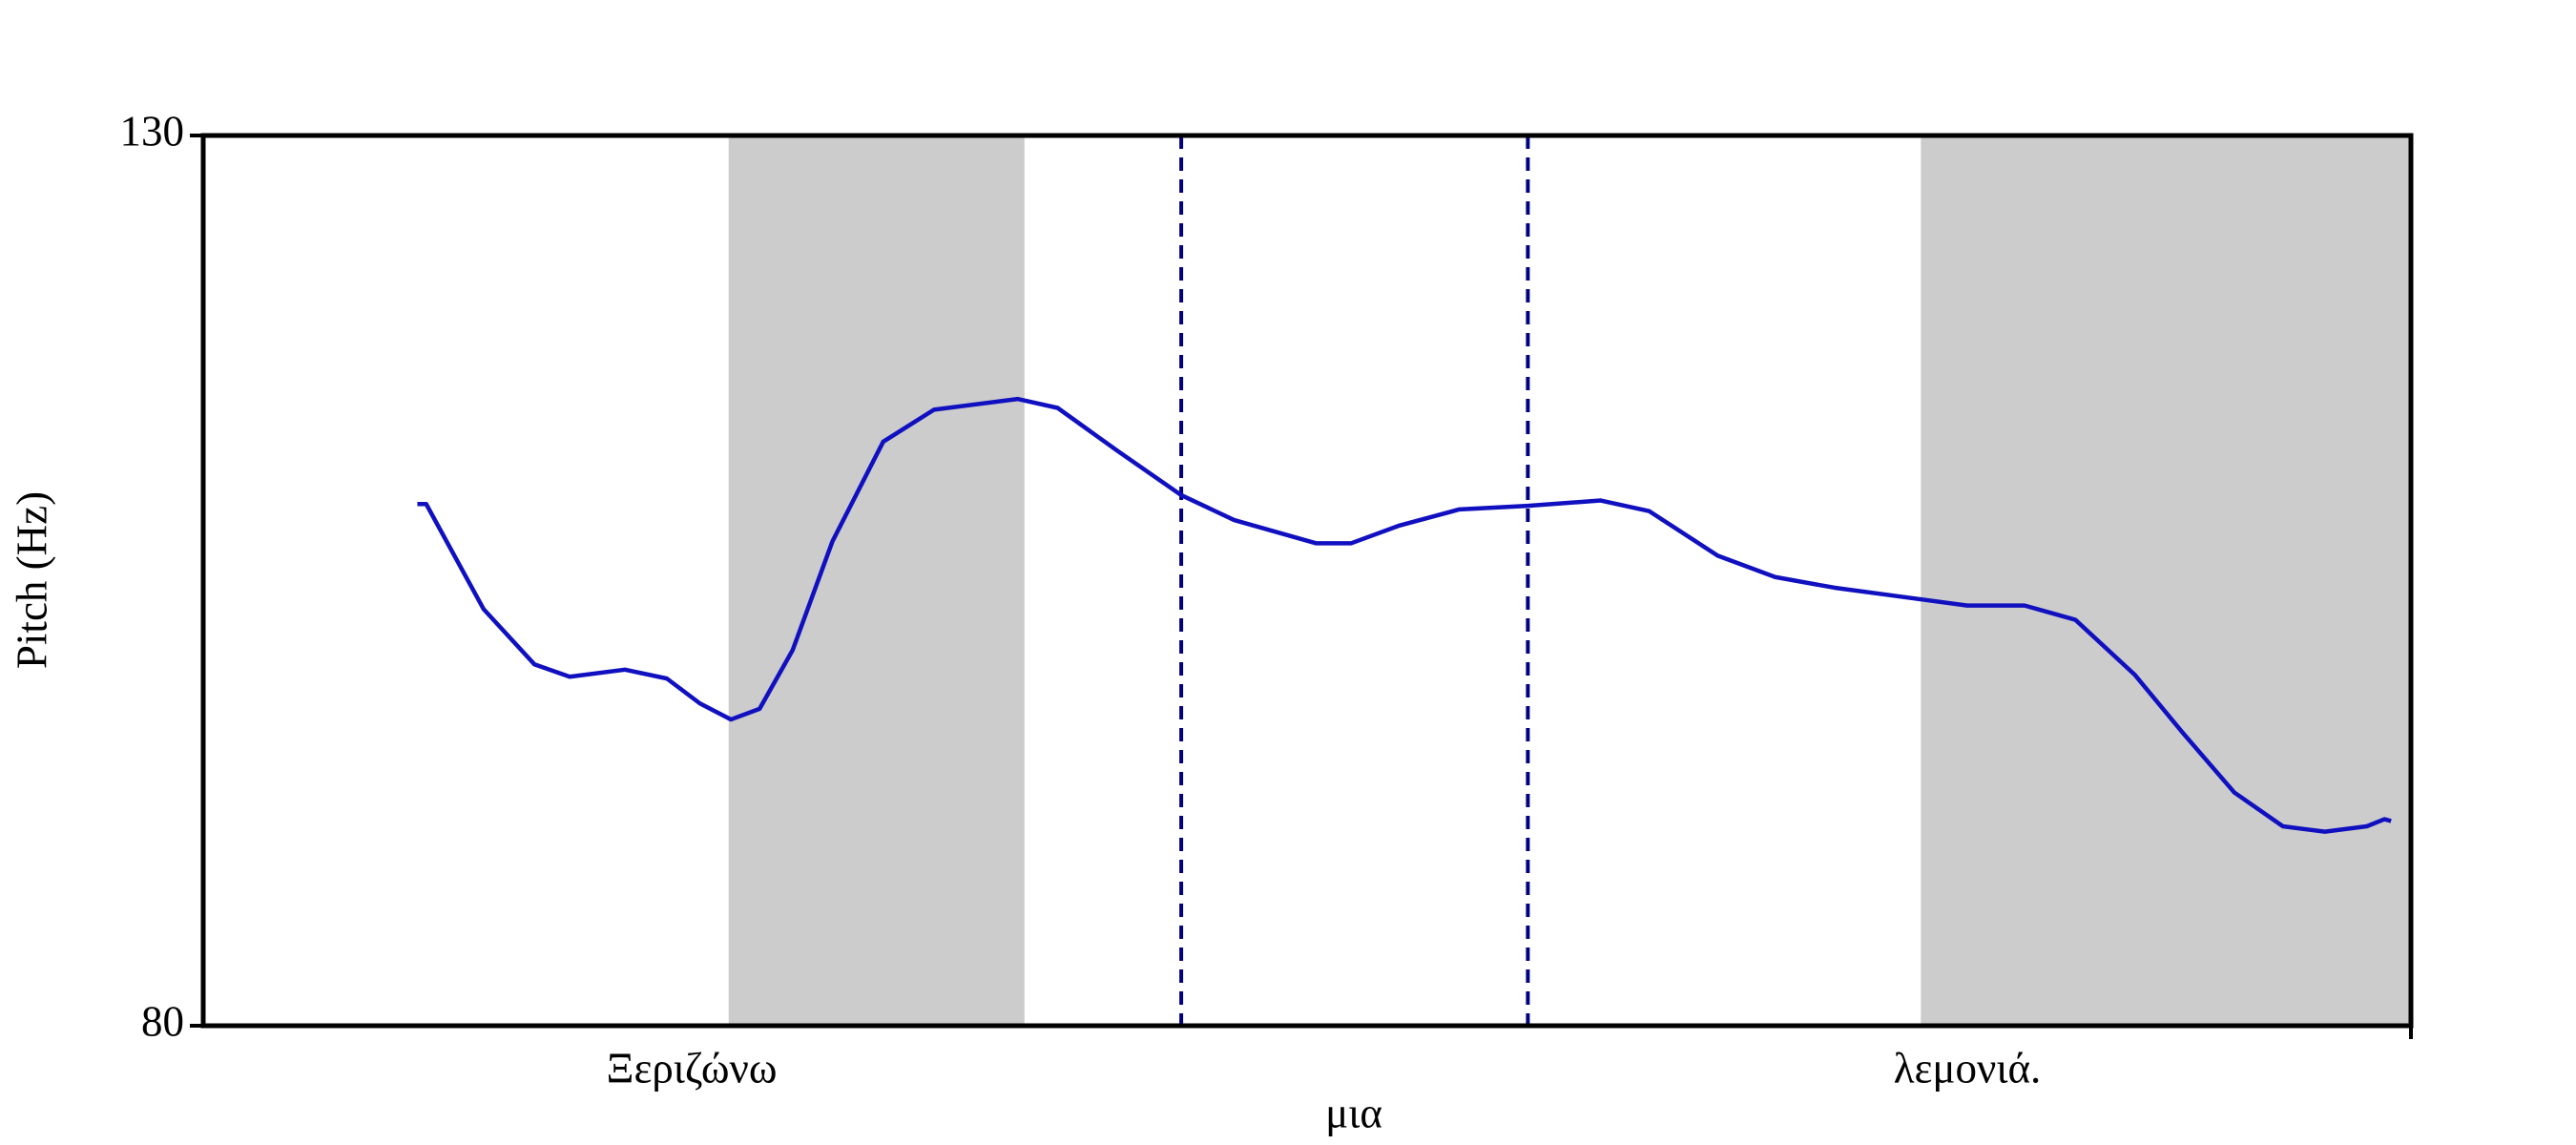  What do you see at coordinates (692, 1068) in the screenshot?
I see `word-label: Ξεριζώνω` at bounding box center [692, 1068].